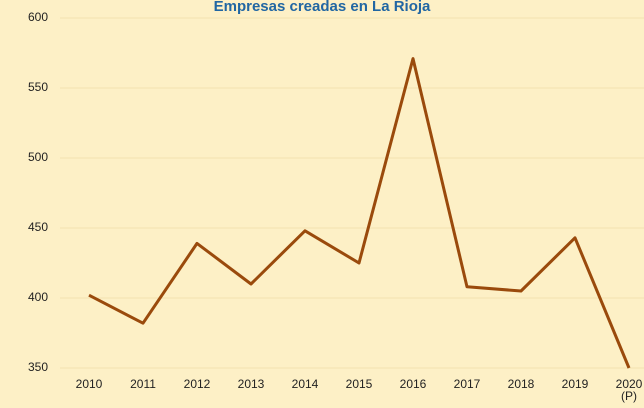 The height and width of the screenshot is (408, 644). I want to click on x-tick-label: 2015, so click(359, 384).